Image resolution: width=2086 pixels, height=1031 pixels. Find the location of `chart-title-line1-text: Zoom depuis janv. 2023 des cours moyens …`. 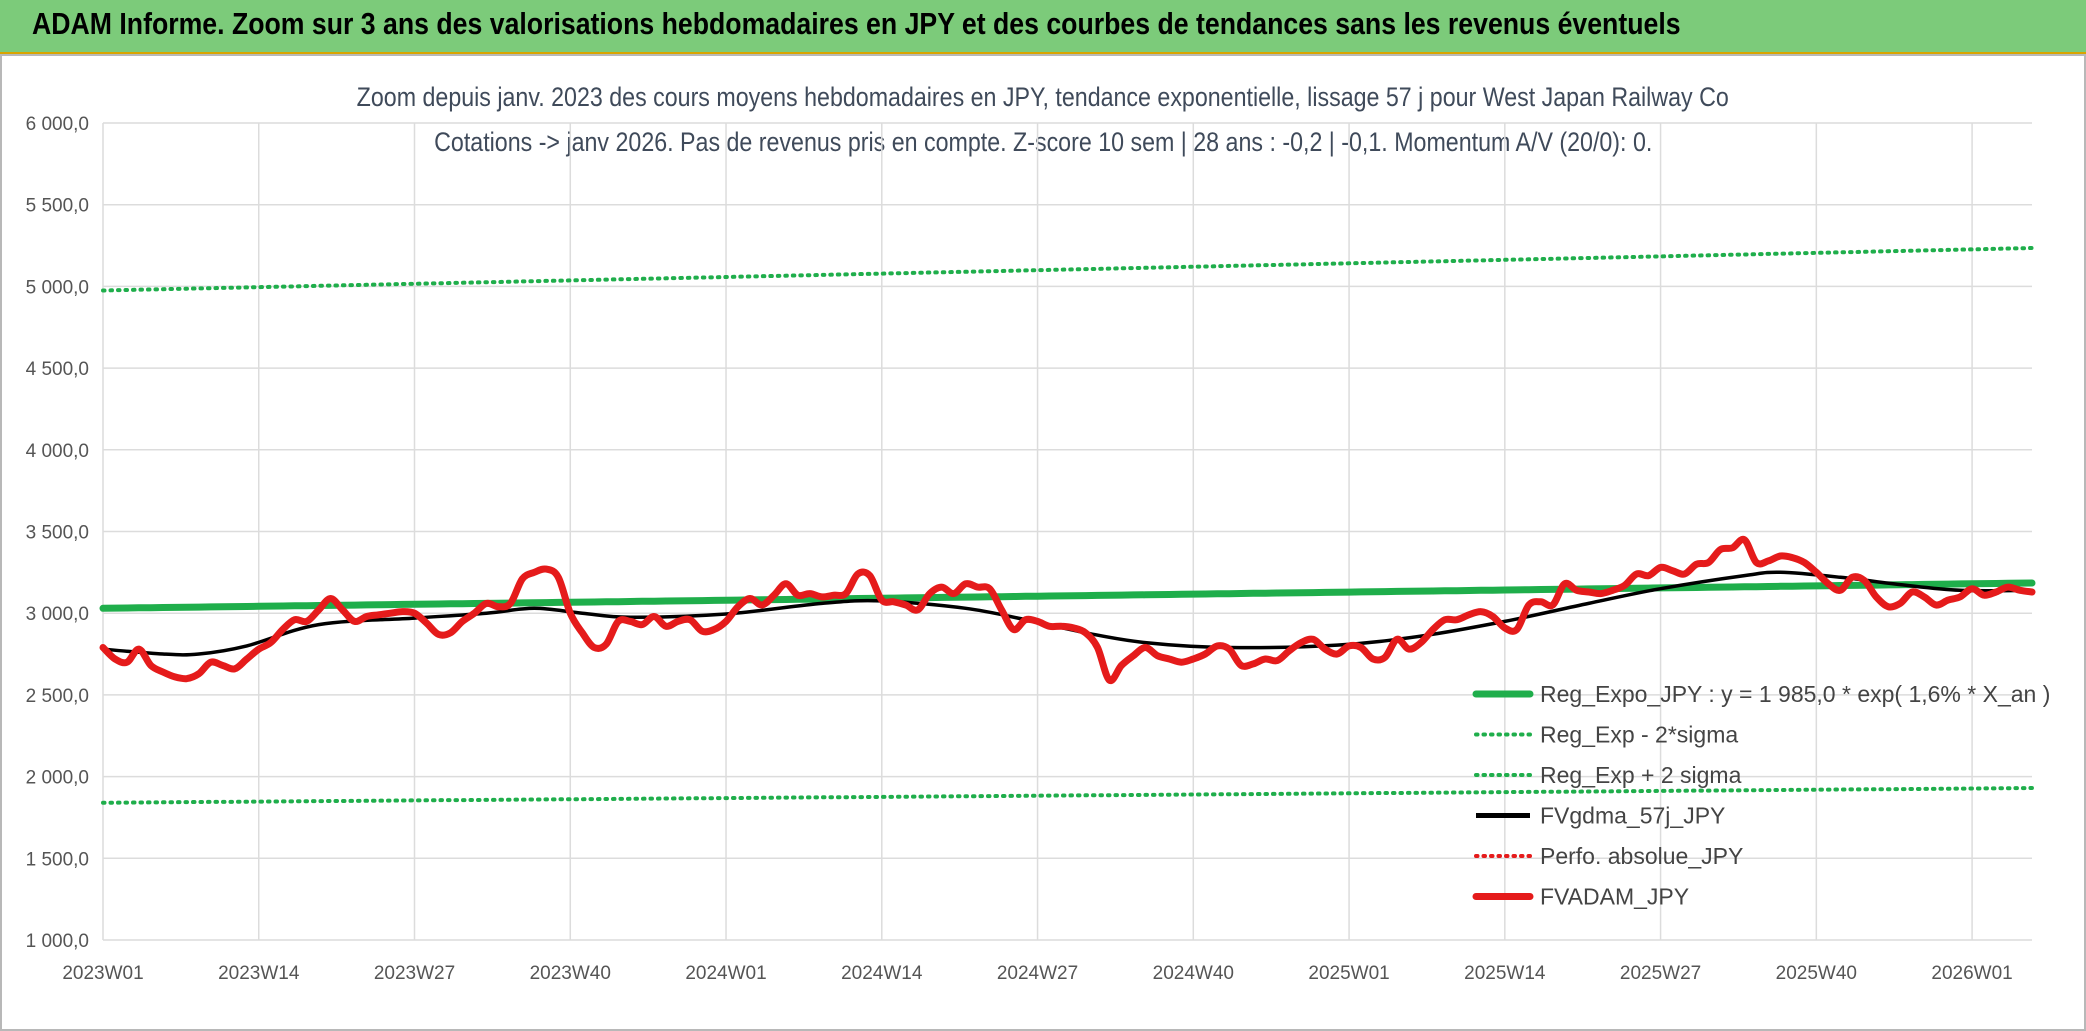

chart-title-line1-text: Zoom depuis janv. 2023 des cours moyens … is located at coordinates (1043, 97).